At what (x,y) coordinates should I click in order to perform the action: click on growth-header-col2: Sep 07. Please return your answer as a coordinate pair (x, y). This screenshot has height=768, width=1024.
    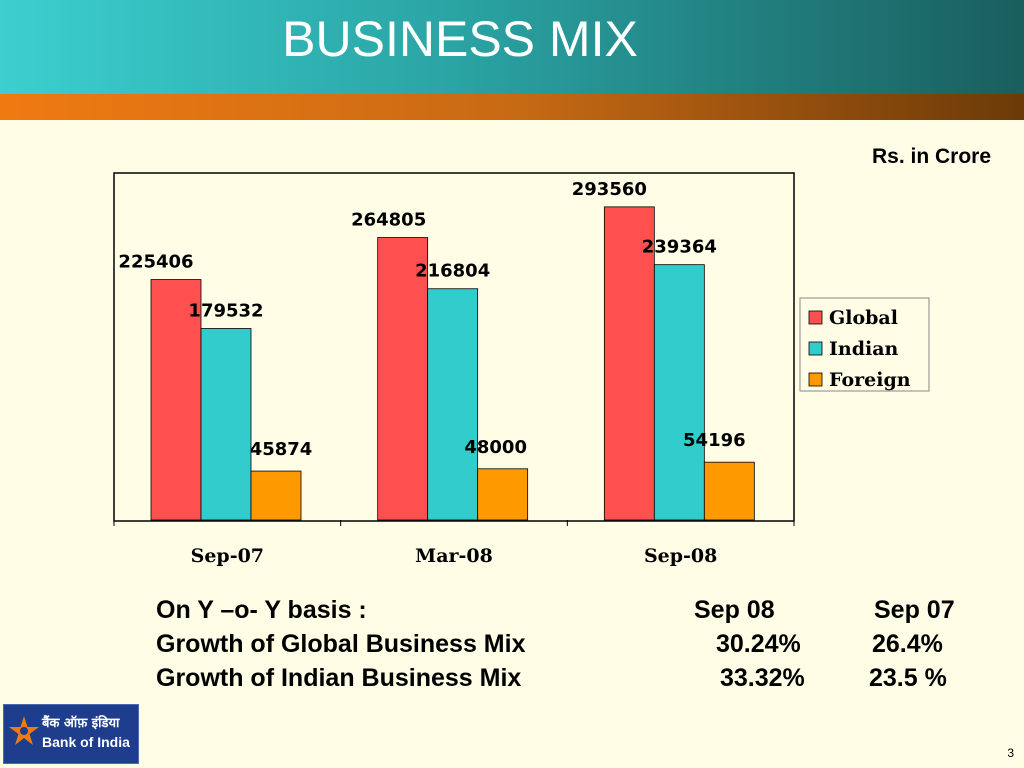
    Looking at the image, I should click on (914, 610).